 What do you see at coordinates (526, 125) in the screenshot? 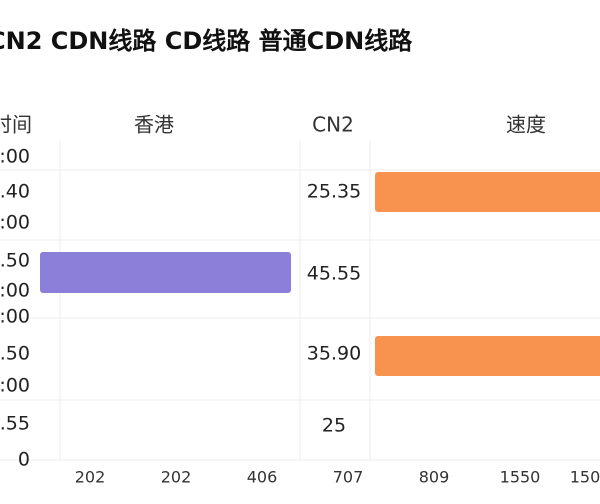
I see `column-header: 速度` at bounding box center [526, 125].